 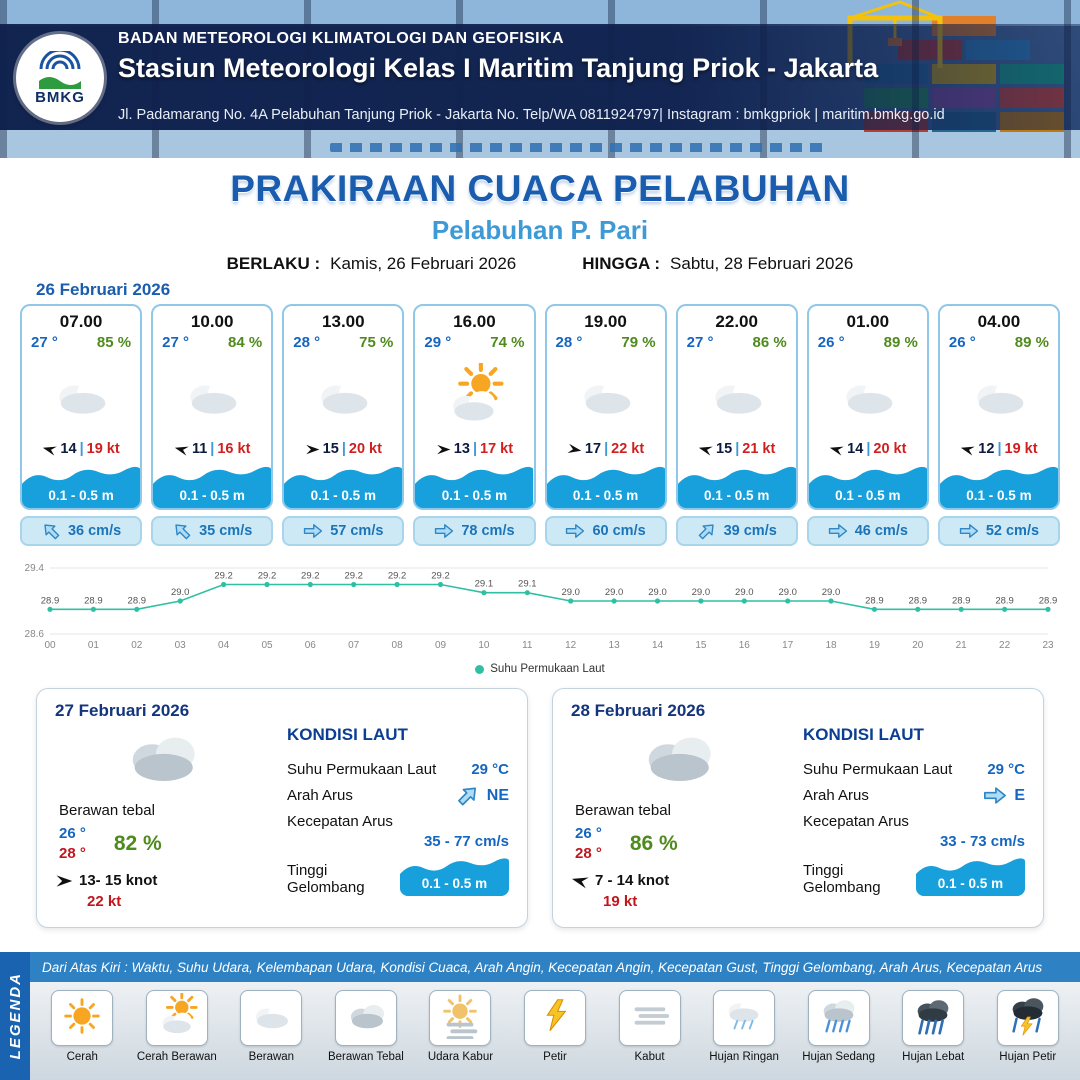 I want to click on wind-speed: 11, so click(x=199, y=449).